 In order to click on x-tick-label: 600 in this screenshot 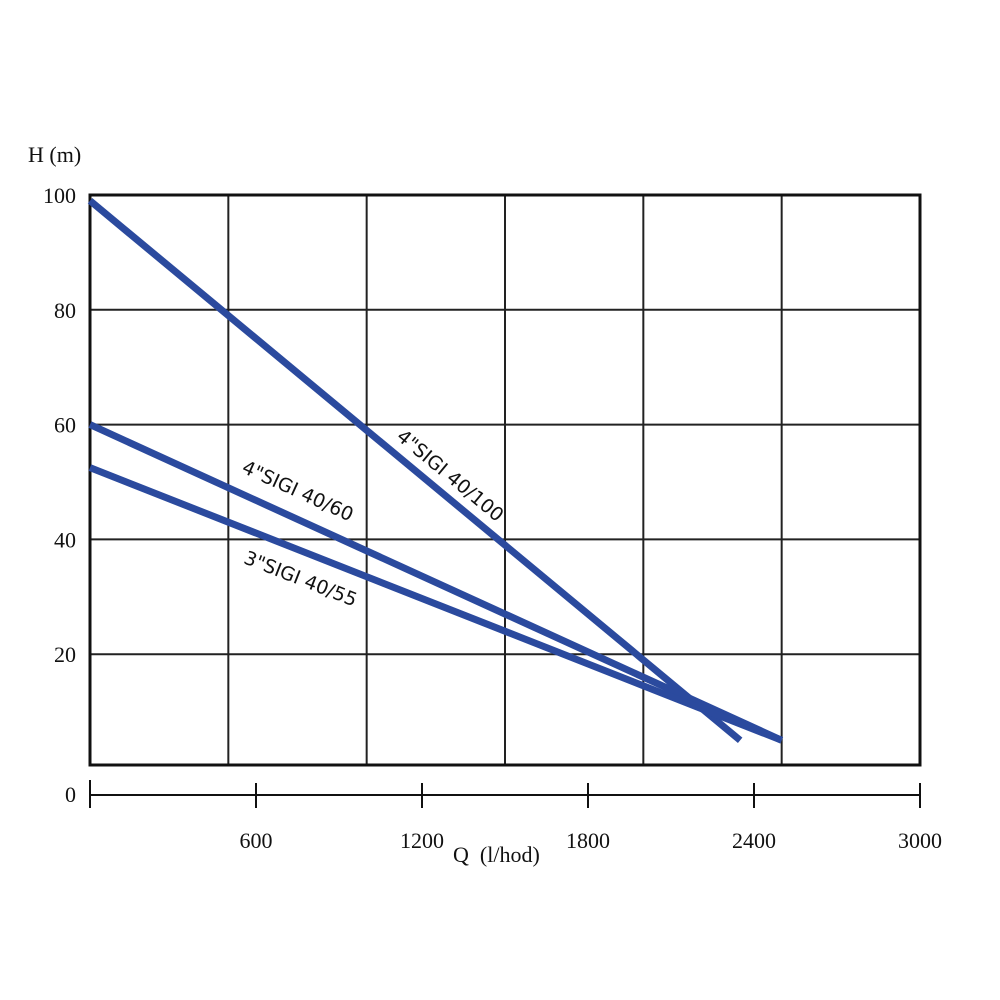, I will do `click(256, 840)`.